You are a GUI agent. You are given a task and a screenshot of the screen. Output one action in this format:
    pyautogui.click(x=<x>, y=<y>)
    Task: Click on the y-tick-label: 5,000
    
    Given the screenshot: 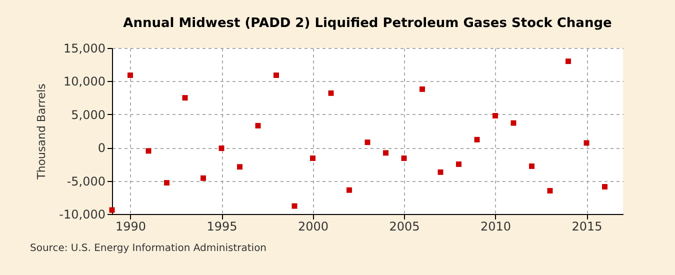 What is the action you would take?
    pyautogui.click(x=88, y=115)
    